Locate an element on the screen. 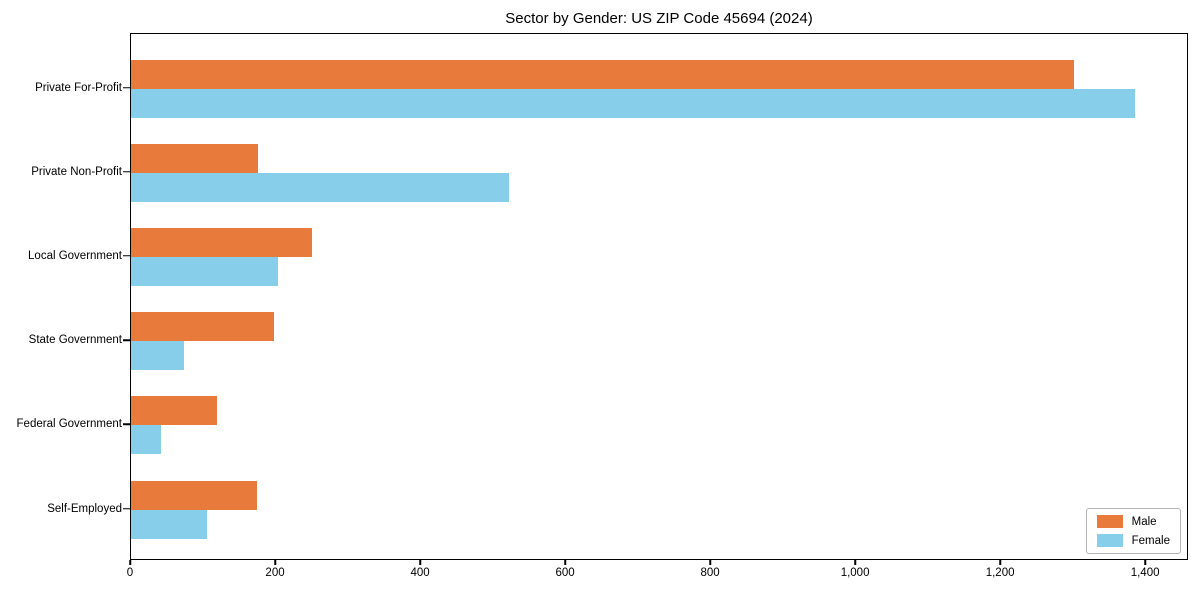  legend-item-male: Male is located at coordinates (1133, 521).